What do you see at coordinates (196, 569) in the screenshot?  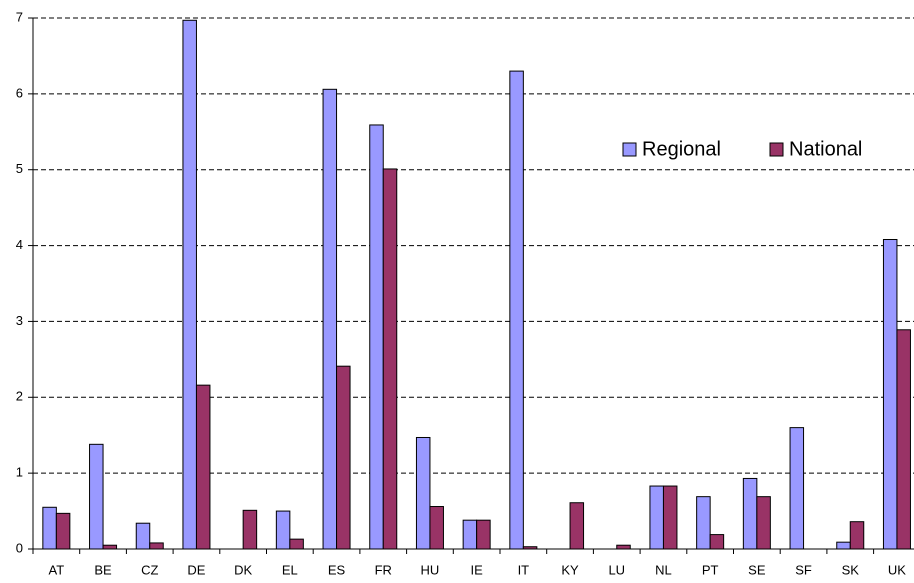 I see `x-tick-label: DE` at bounding box center [196, 569].